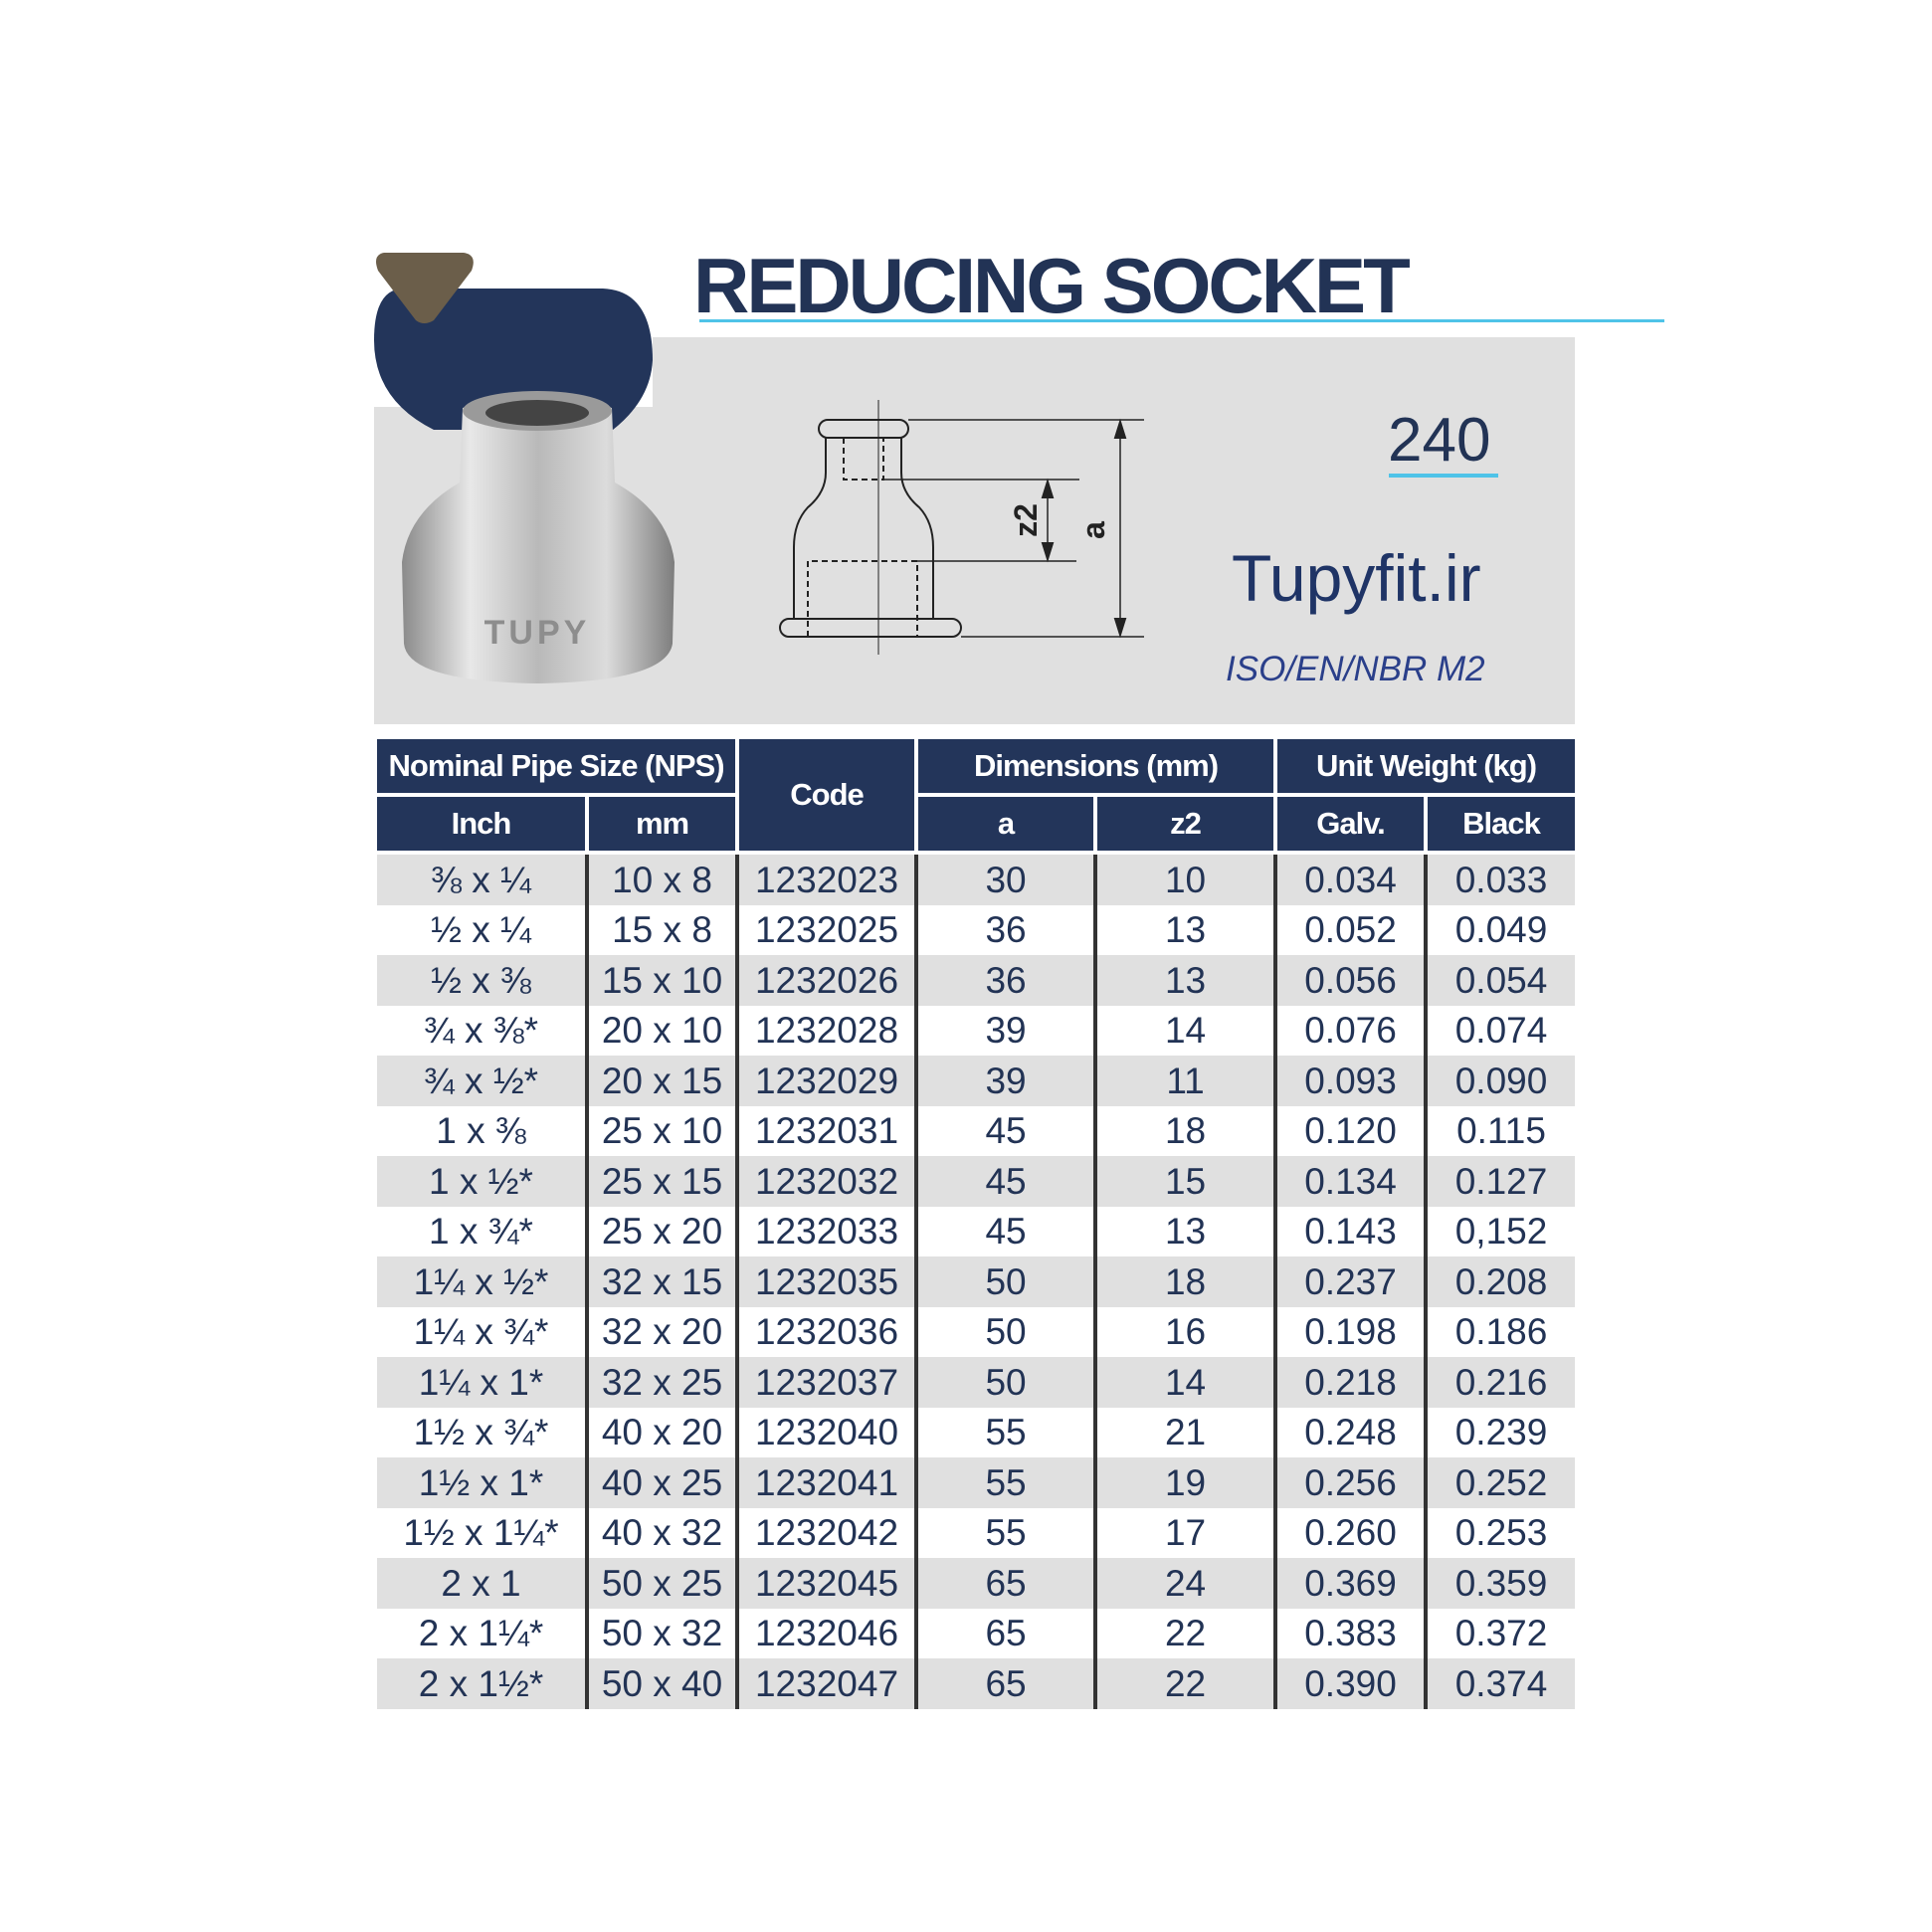  I want to click on website-text: Tupyfit.ir, so click(1356, 578).